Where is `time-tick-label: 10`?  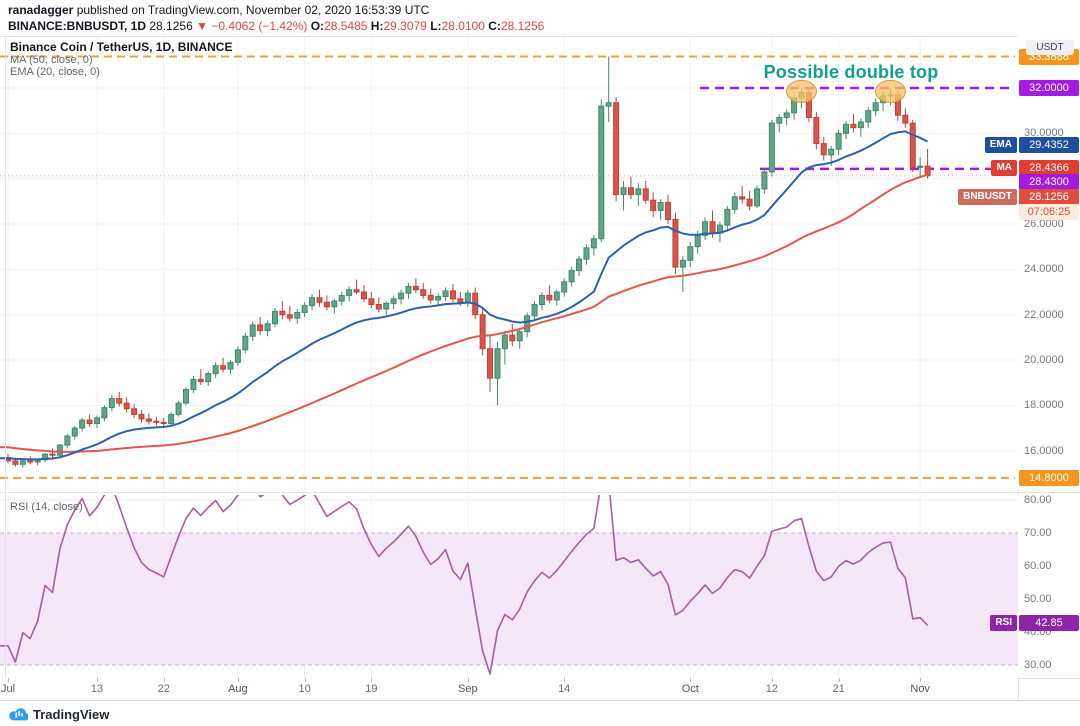
time-tick-label: 10 is located at coordinates (304, 689).